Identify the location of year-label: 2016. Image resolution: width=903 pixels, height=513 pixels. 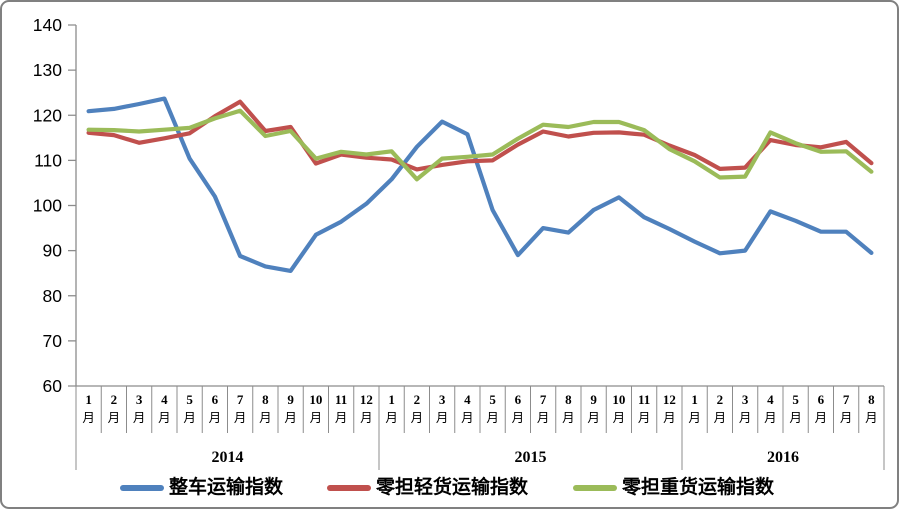
(783, 457).